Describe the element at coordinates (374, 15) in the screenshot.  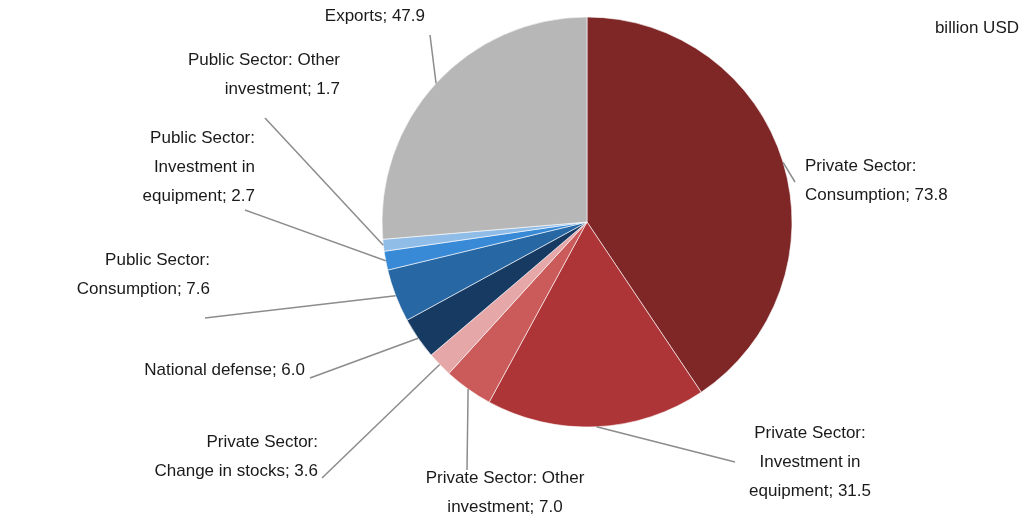
I see `slice-label: Exports; 47.9` at that location.